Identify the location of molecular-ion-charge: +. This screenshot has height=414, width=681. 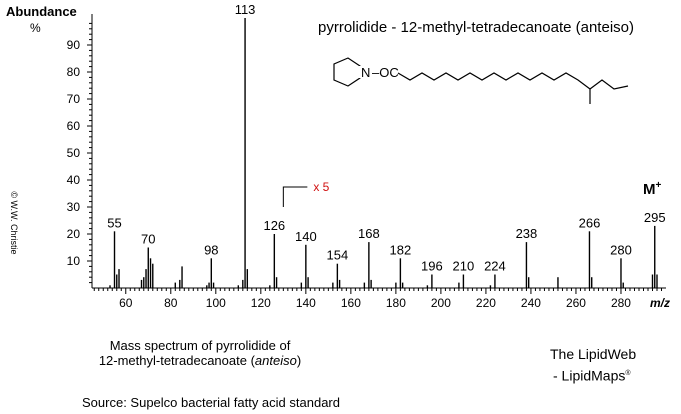
(658, 185).